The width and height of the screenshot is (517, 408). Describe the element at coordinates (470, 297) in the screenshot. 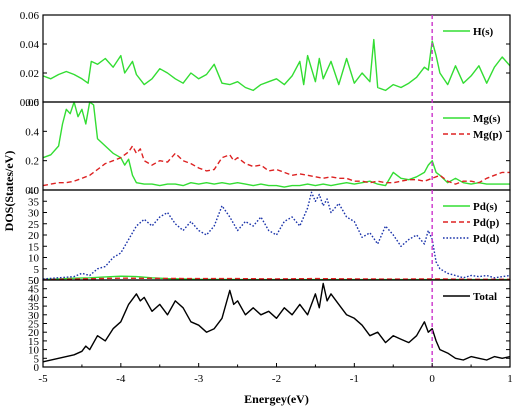

I see `panel-total-legend: Total` at that location.